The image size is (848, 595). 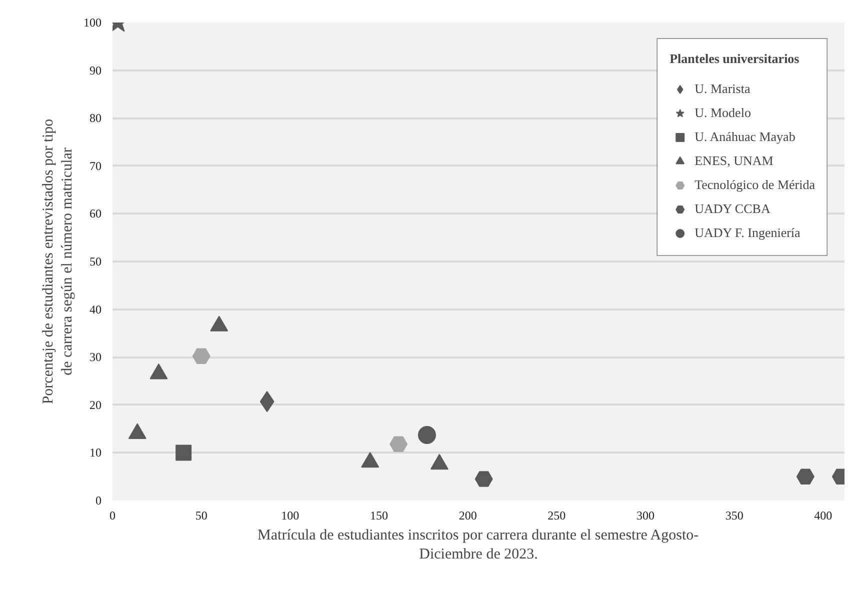 I want to click on legend-label: Tecnológico de Mérida, so click(x=754, y=185).